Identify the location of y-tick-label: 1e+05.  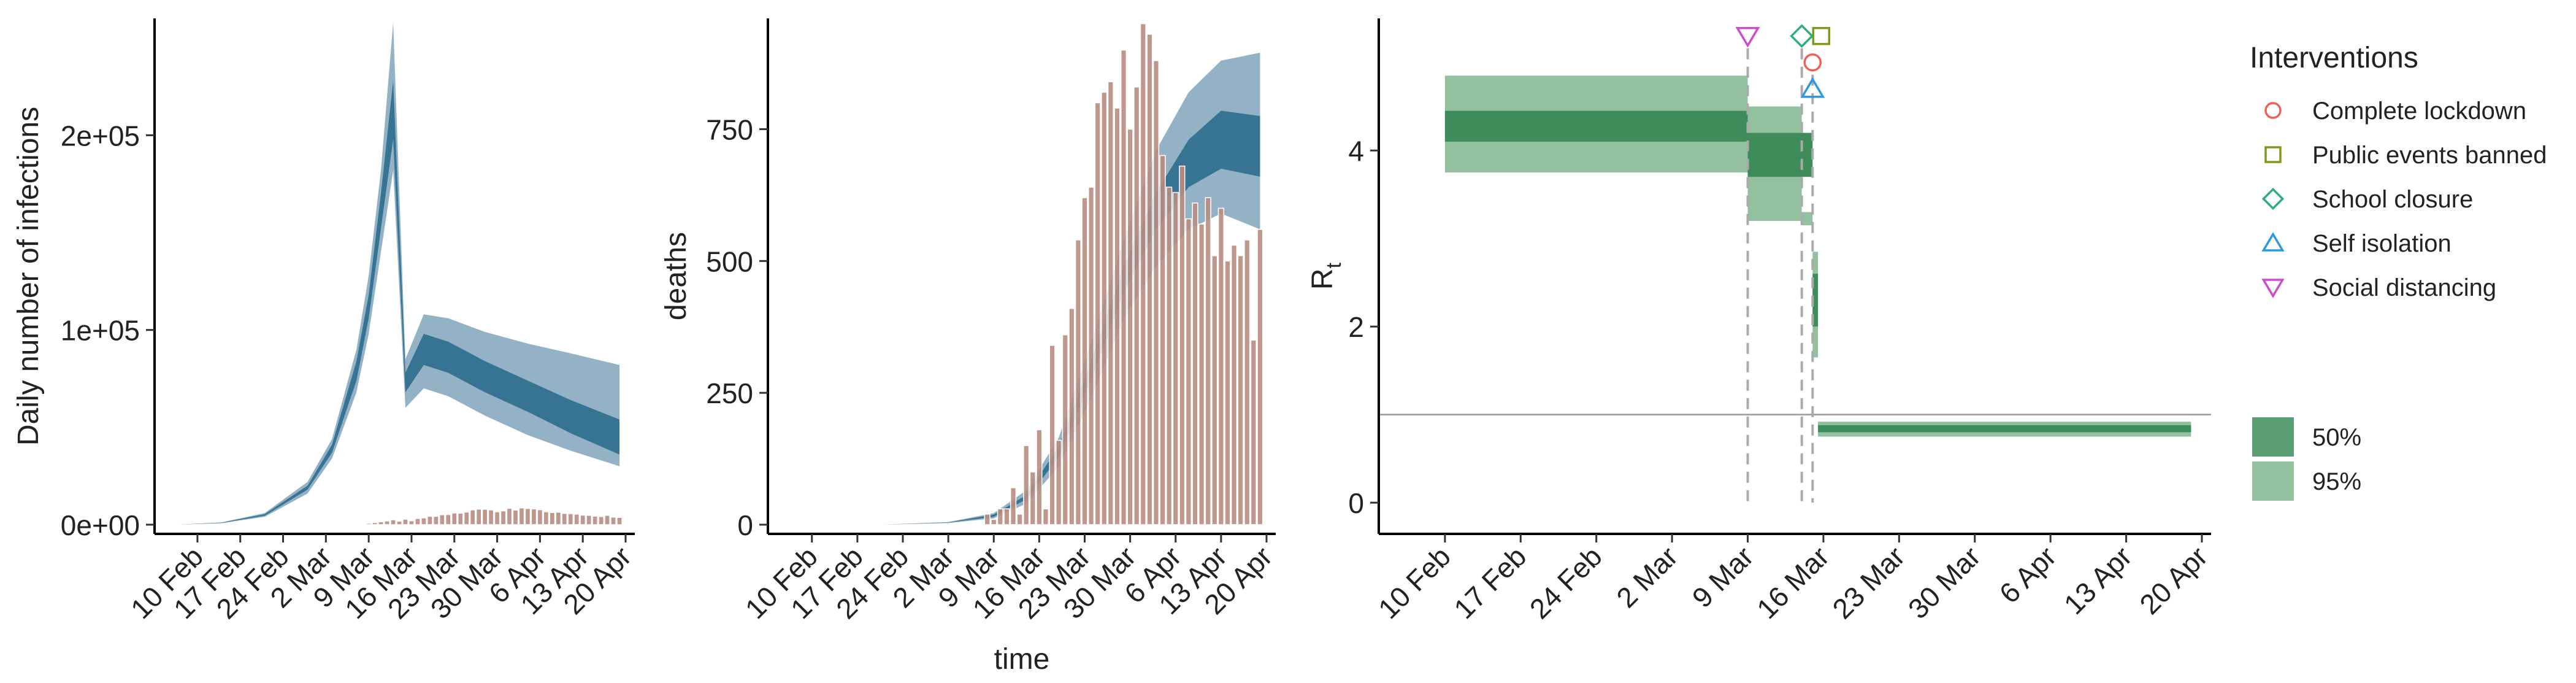
(100, 331).